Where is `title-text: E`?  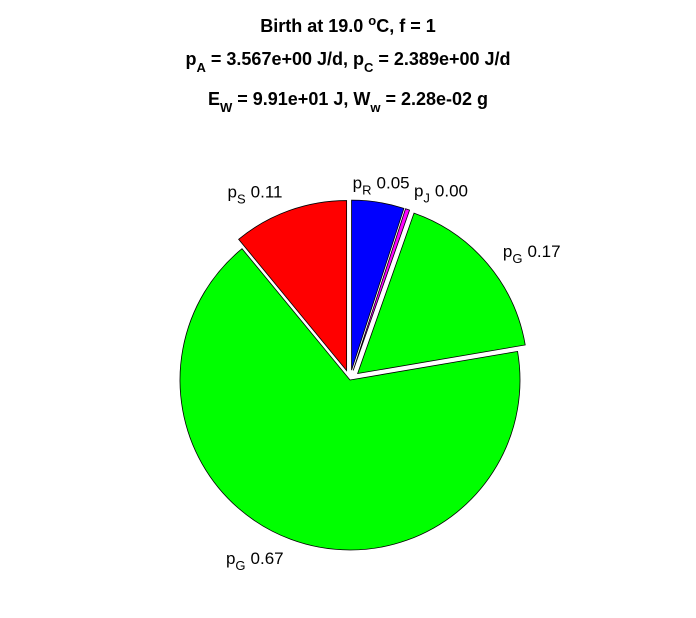 title-text: E is located at coordinates (214, 99).